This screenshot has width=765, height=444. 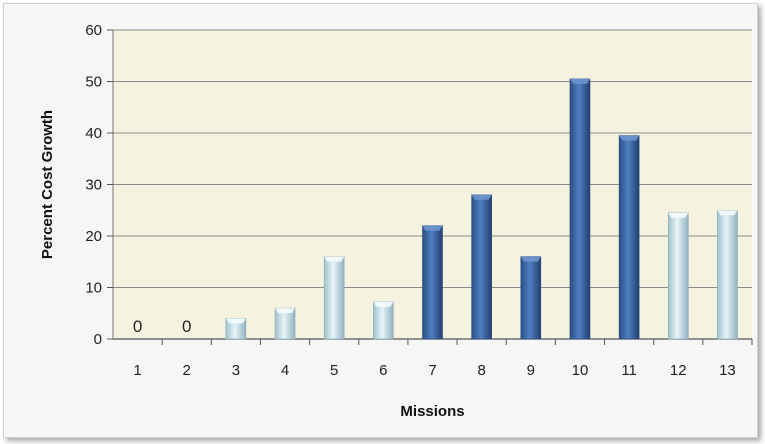 I want to click on x-tick-label: 7, so click(x=432, y=370).